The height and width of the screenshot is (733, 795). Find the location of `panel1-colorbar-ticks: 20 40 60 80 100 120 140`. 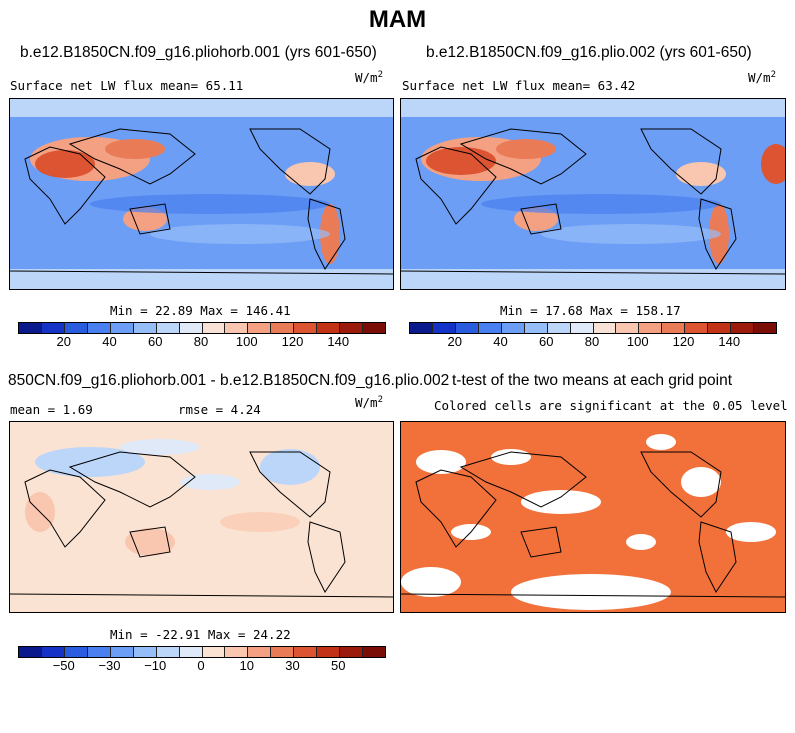

panel1-colorbar-ticks: 20 40 60 80 100 120 140 is located at coordinates (201, 342).